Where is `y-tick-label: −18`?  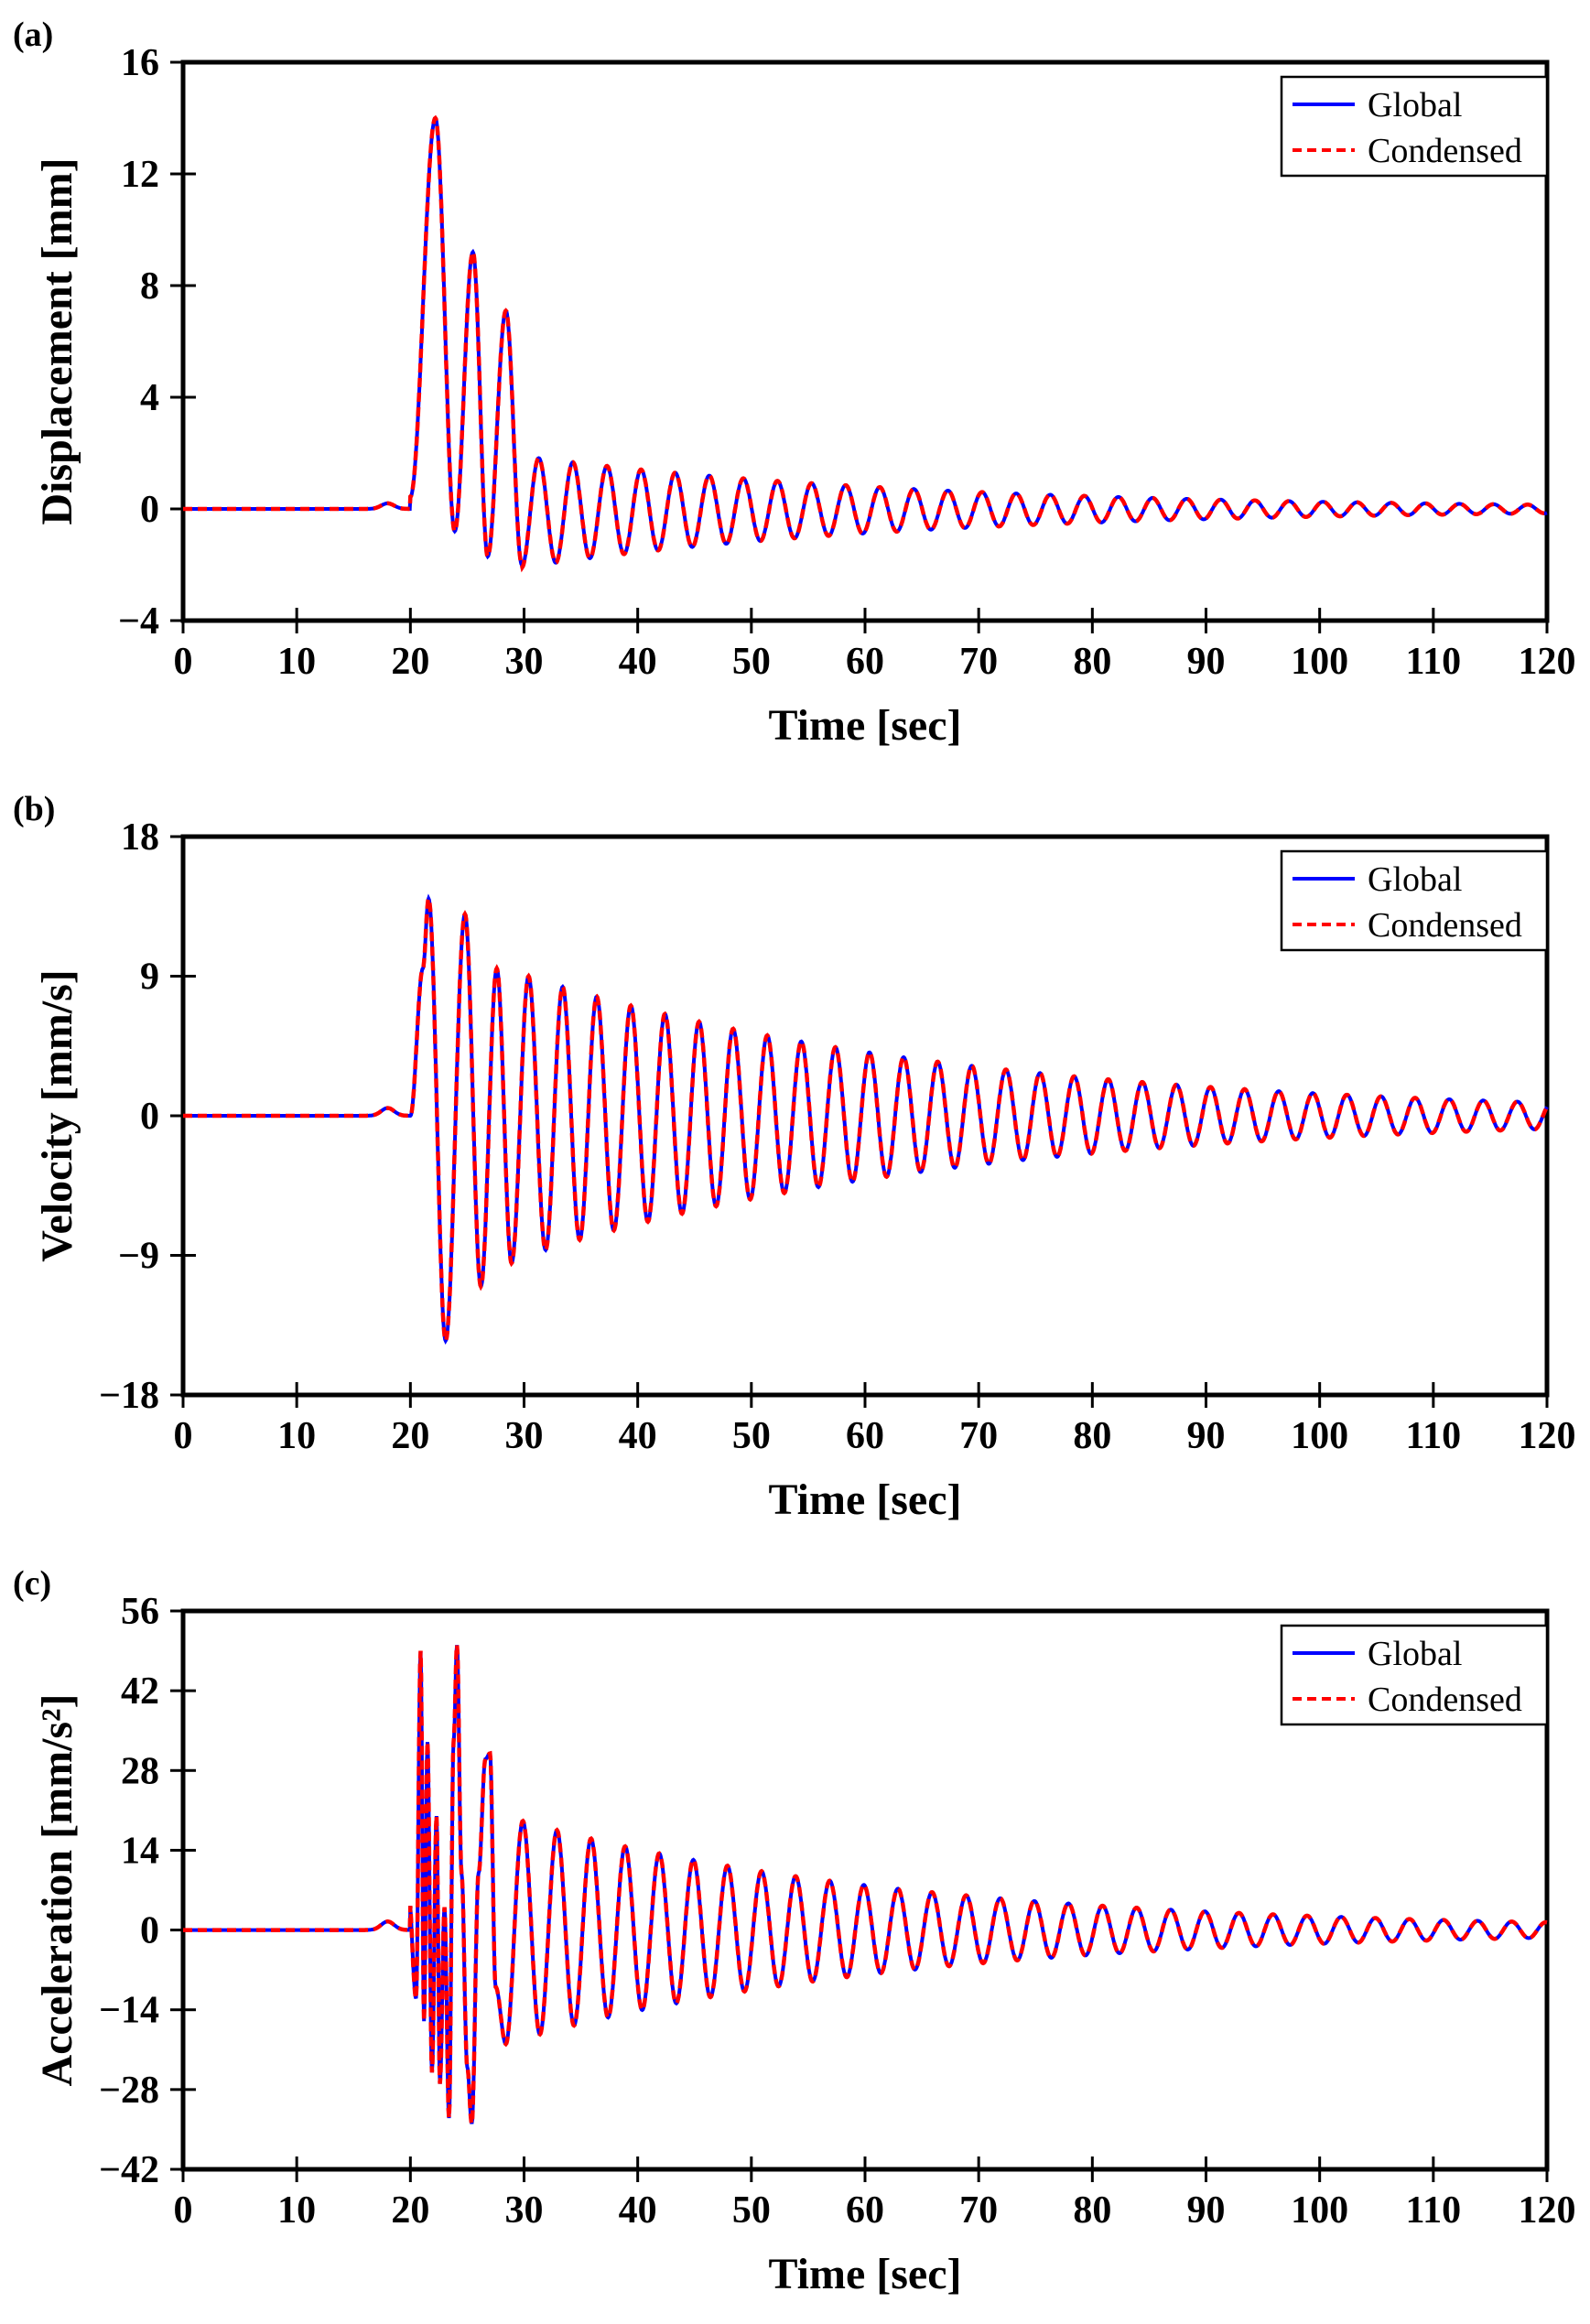
y-tick-label: −18 is located at coordinates (129, 1396).